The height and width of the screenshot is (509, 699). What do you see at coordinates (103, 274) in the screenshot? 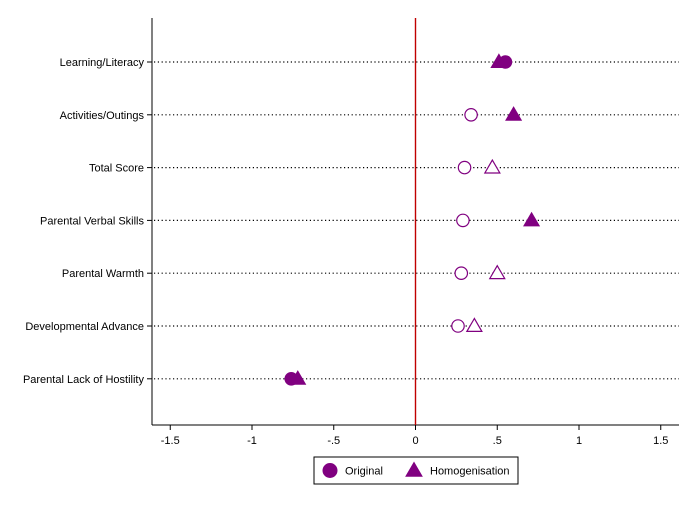
I see `category-label: Parental Warmth` at bounding box center [103, 274].